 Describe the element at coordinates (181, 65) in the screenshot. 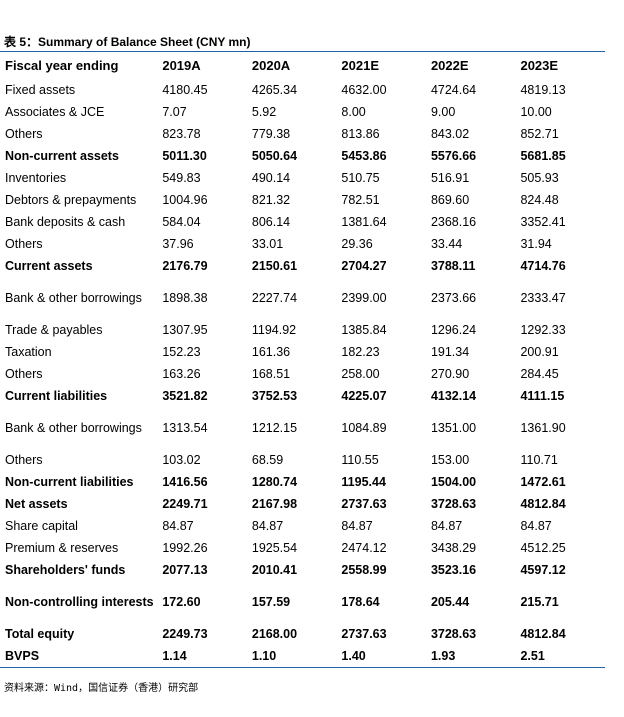

I see `header-year: 2019A` at that location.